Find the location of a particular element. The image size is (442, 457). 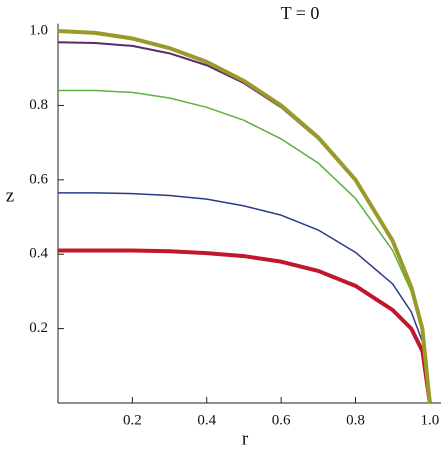

x-tick-label: 0.4 is located at coordinates (206, 420).